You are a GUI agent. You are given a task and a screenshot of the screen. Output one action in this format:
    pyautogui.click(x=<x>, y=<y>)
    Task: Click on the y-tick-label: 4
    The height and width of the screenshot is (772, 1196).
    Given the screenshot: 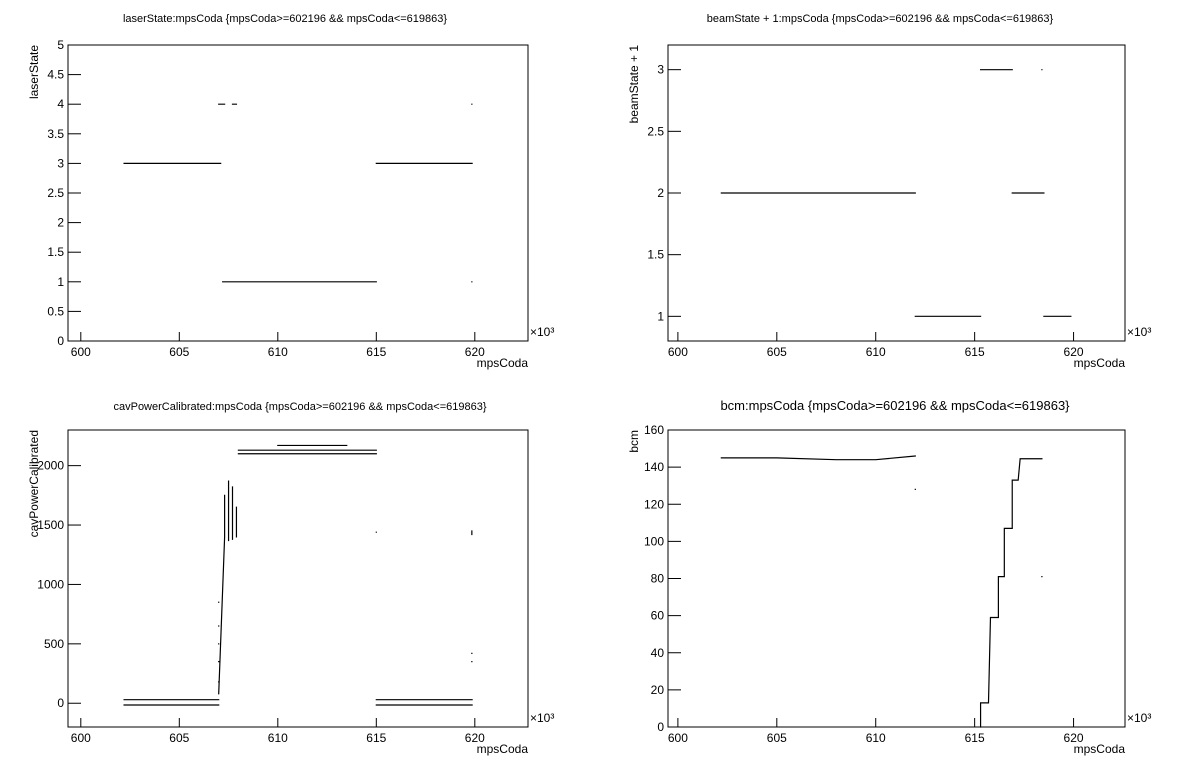 What is the action you would take?
    pyautogui.click(x=60, y=104)
    